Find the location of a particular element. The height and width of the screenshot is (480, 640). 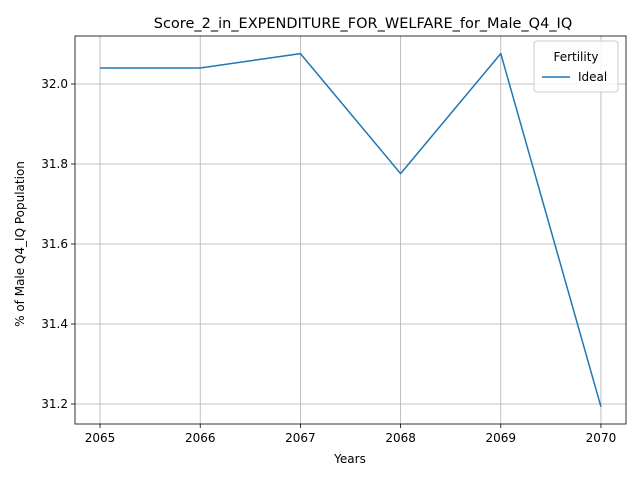

x-tick-label: 2065 is located at coordinates (100, 438).